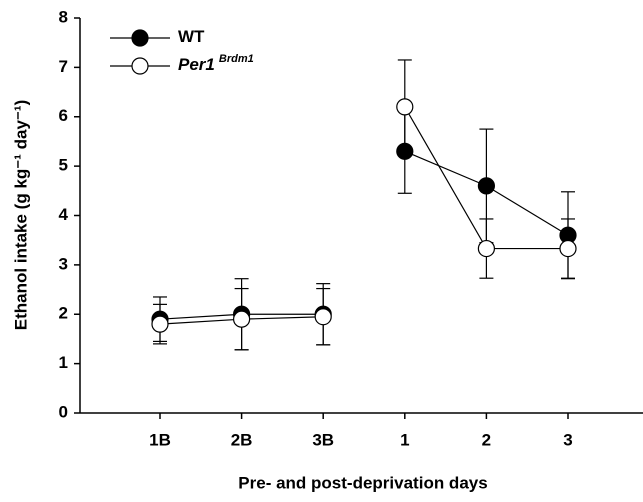 This screenshot has height=502, width=643. Describe the element at coordinates (196, 64) in the screenshot. I see `legend-name: Per1` at that location.